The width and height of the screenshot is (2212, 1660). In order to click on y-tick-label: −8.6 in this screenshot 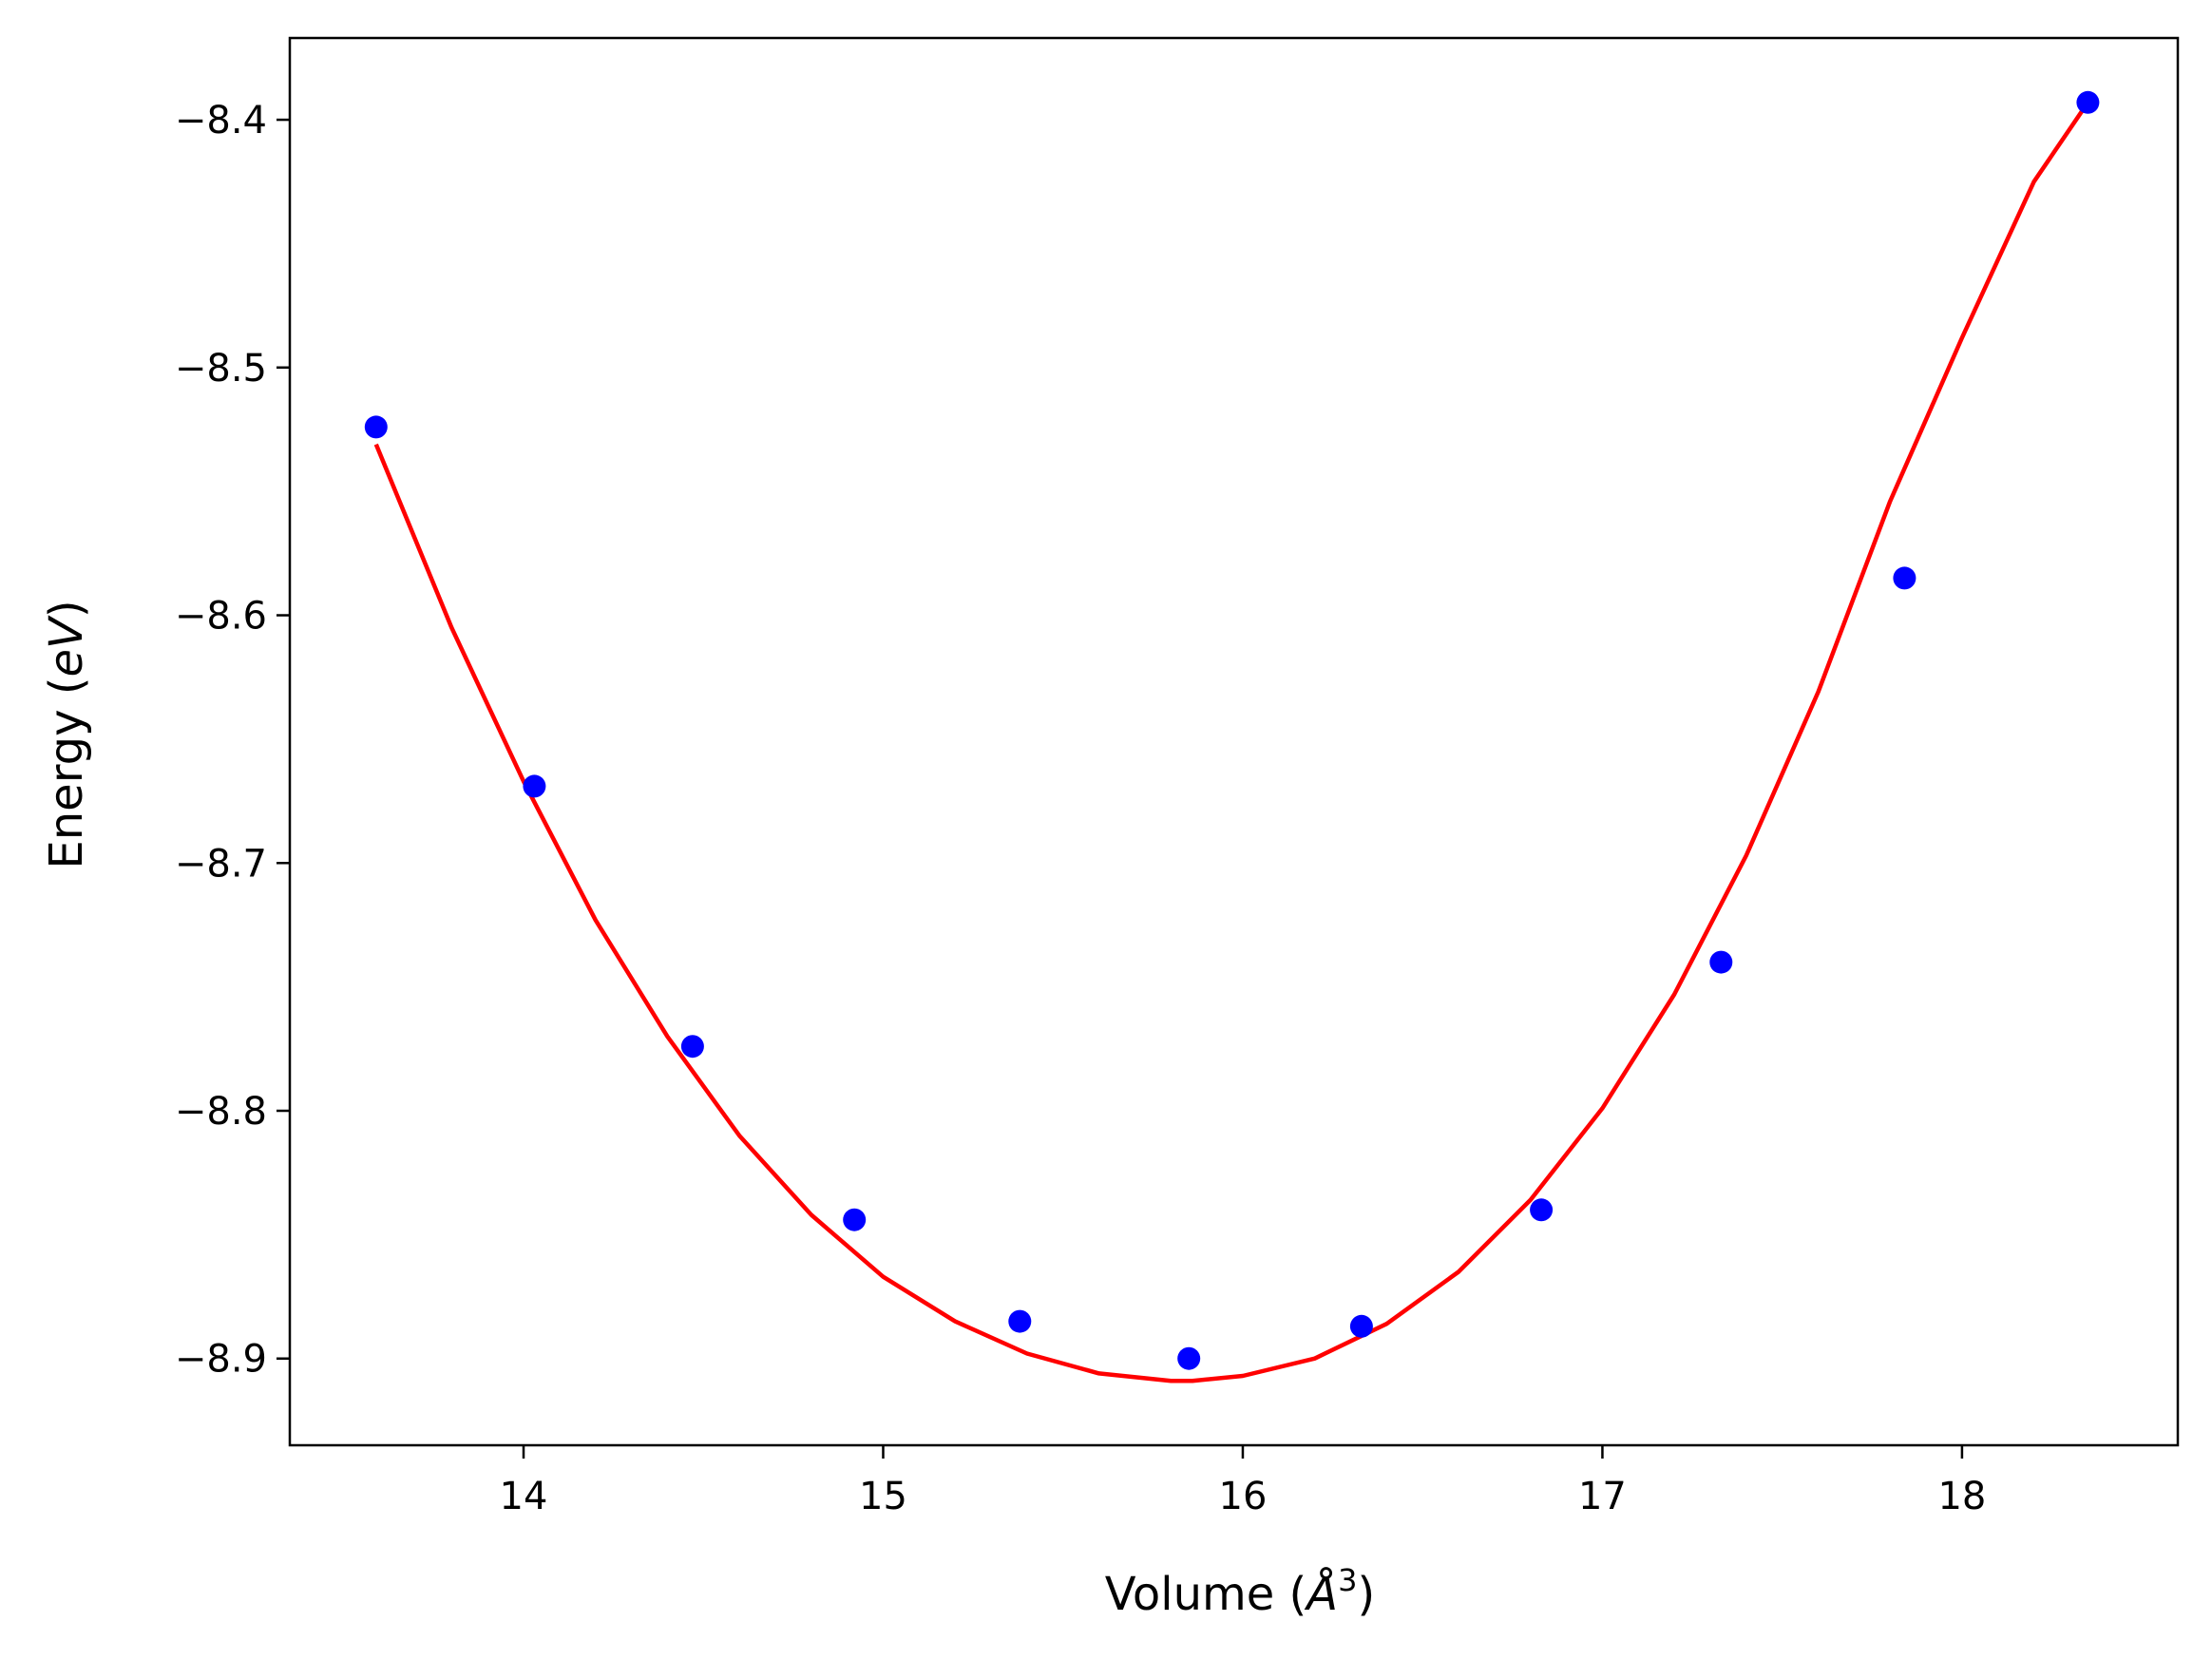, I will do `click(221, 617)`.